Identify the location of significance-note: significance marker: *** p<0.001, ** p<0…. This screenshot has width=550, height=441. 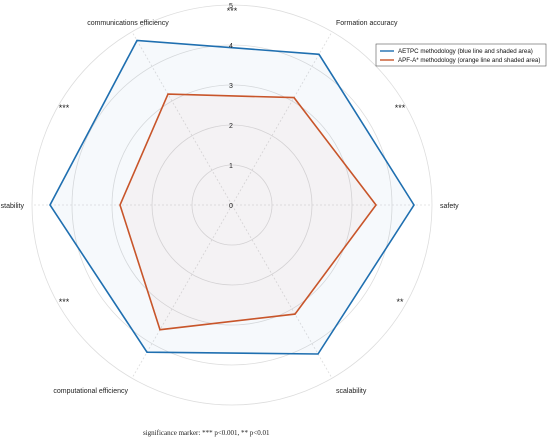
(206, 433).